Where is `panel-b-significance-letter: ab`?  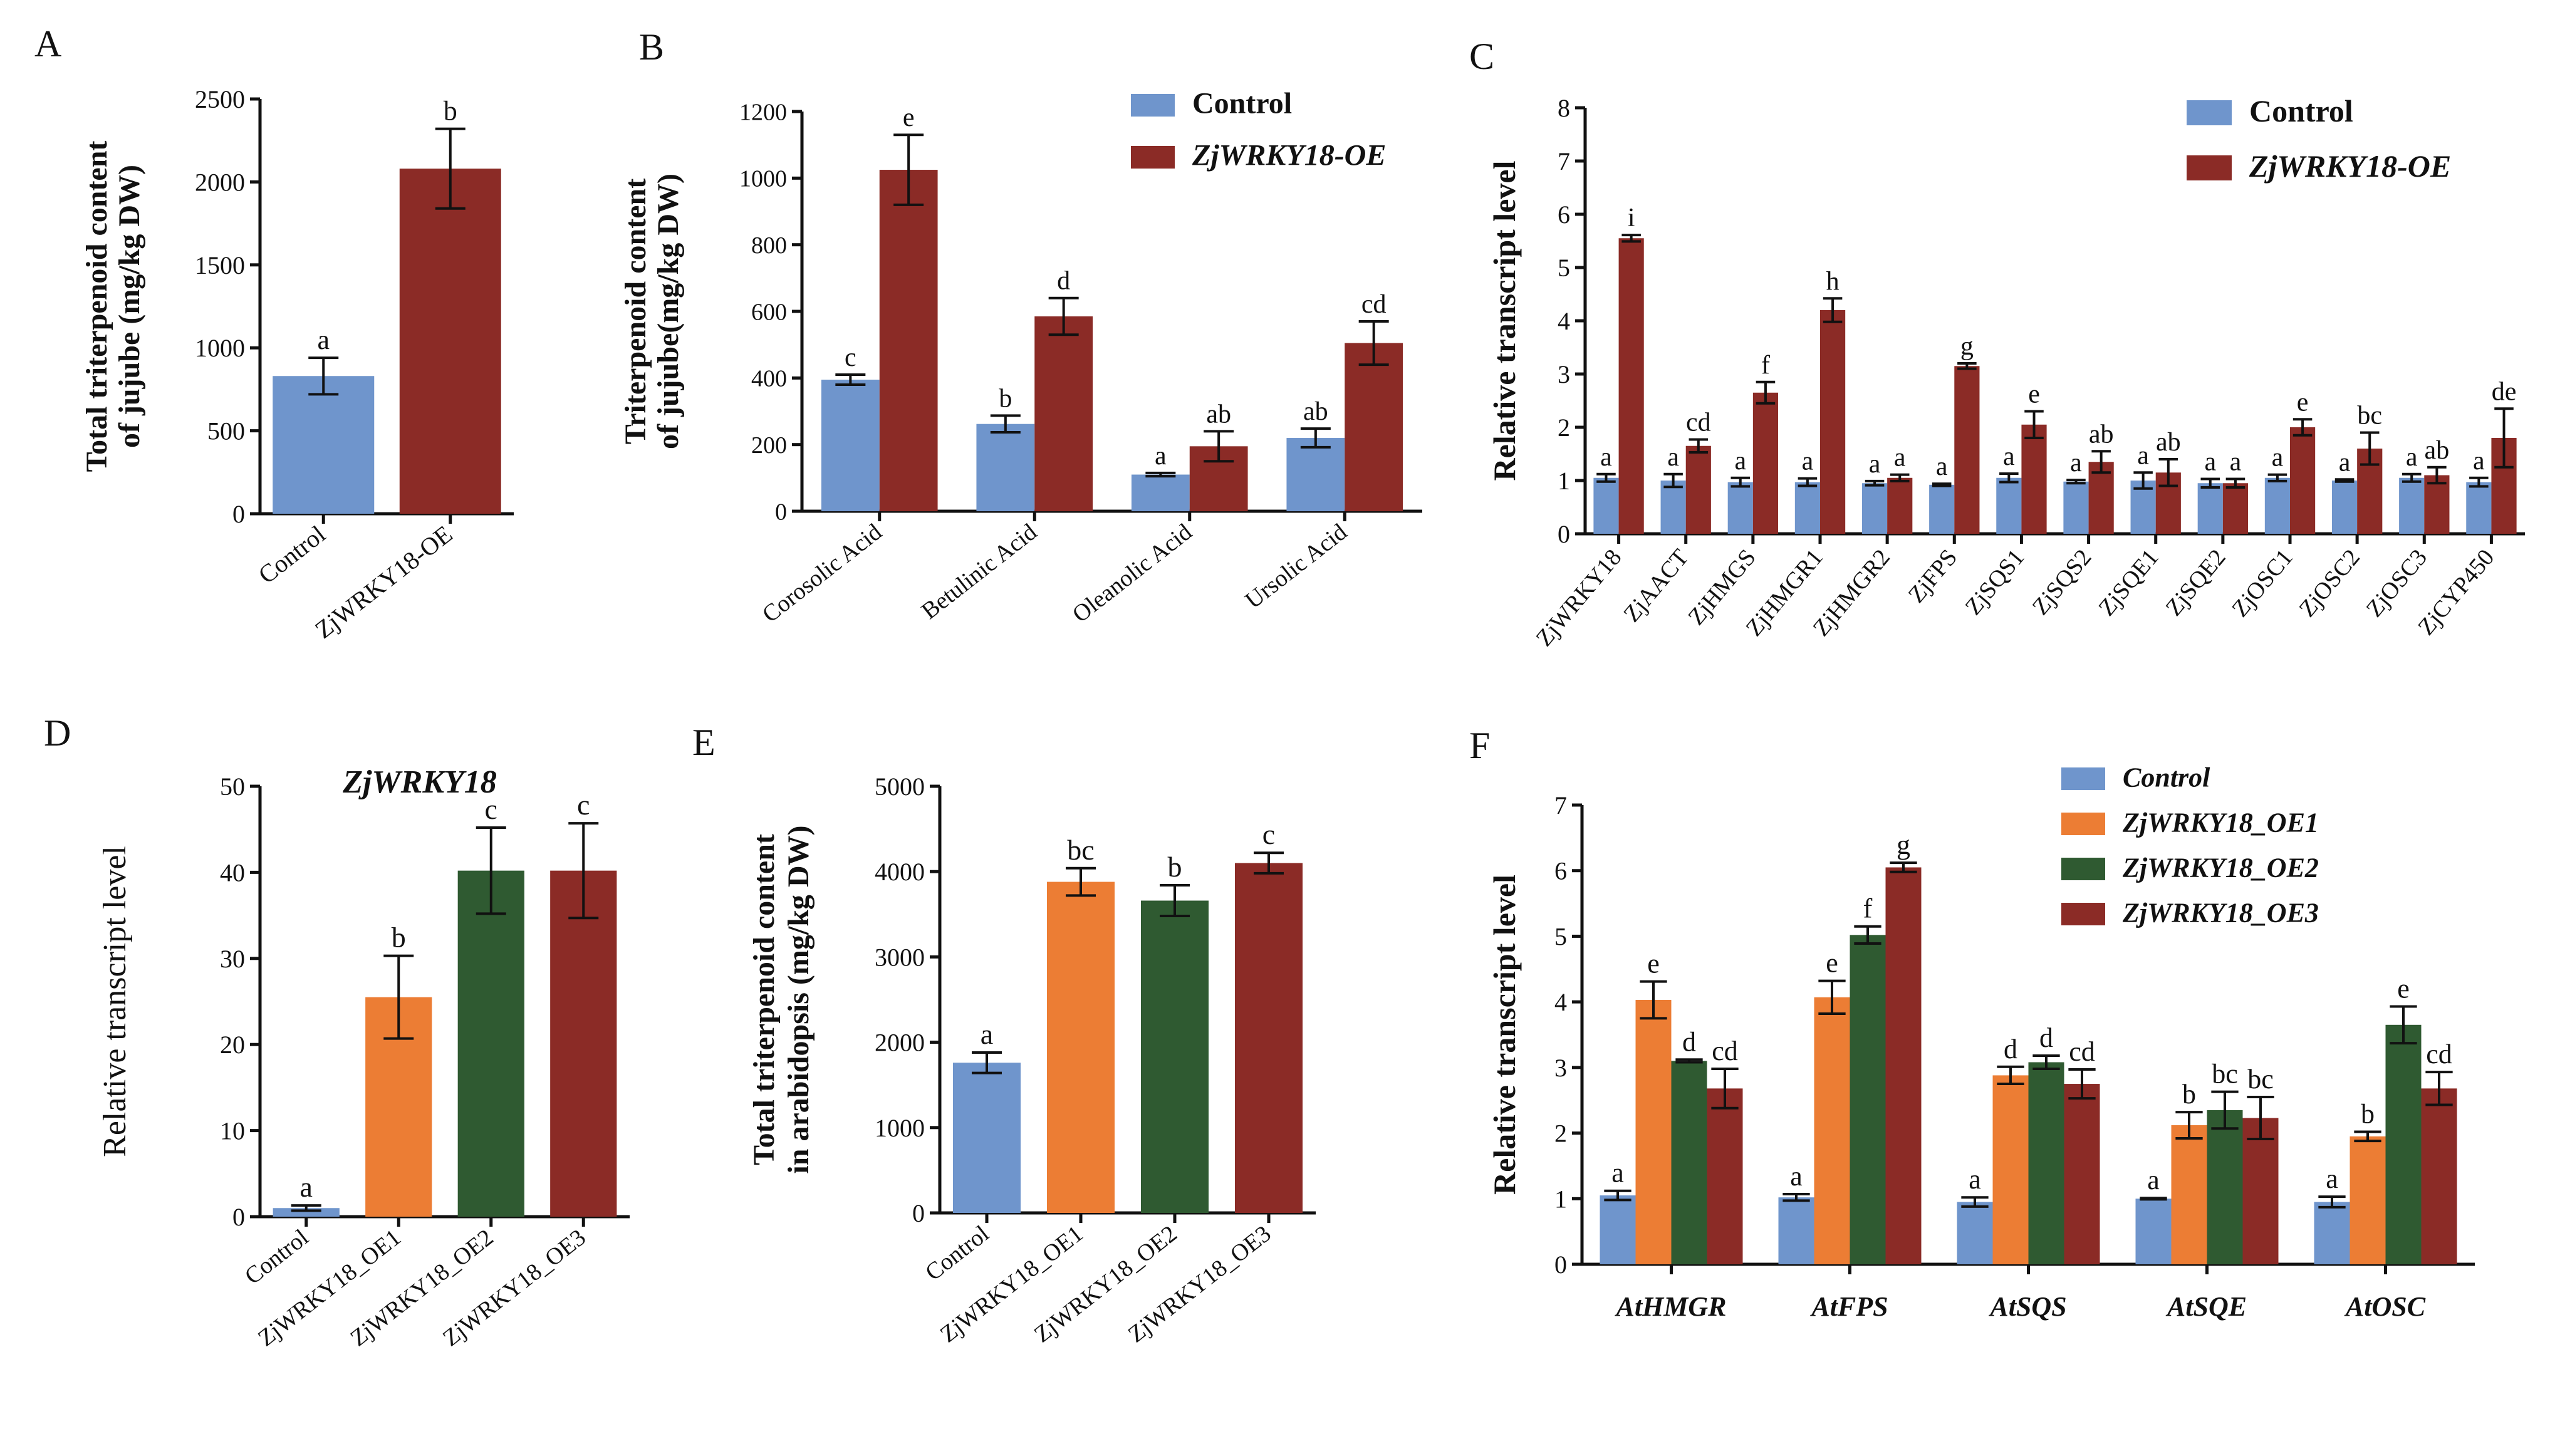 panel-b-significance-letter: ab is located at coordinates (1219, 415).